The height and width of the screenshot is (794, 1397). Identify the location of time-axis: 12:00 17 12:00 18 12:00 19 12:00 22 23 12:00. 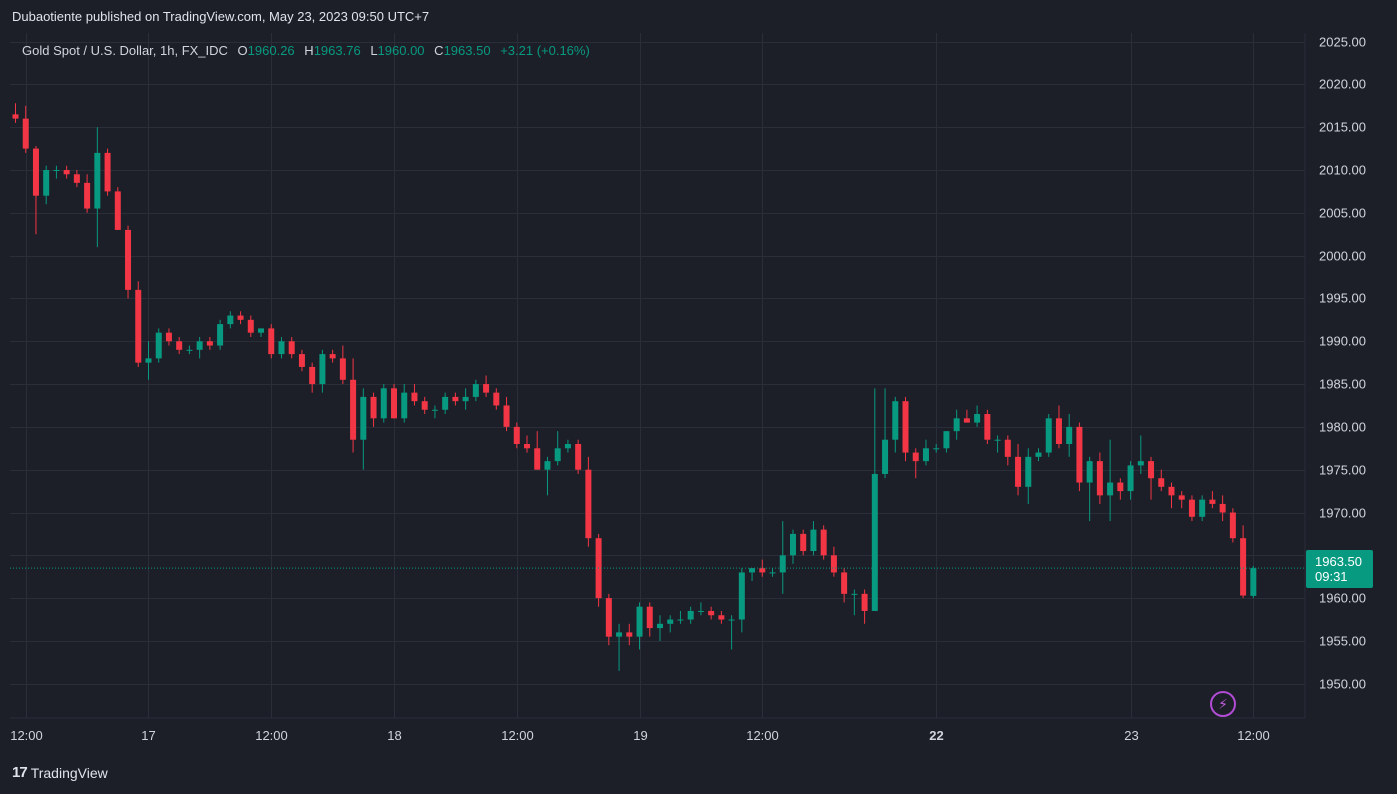
(640, 735).